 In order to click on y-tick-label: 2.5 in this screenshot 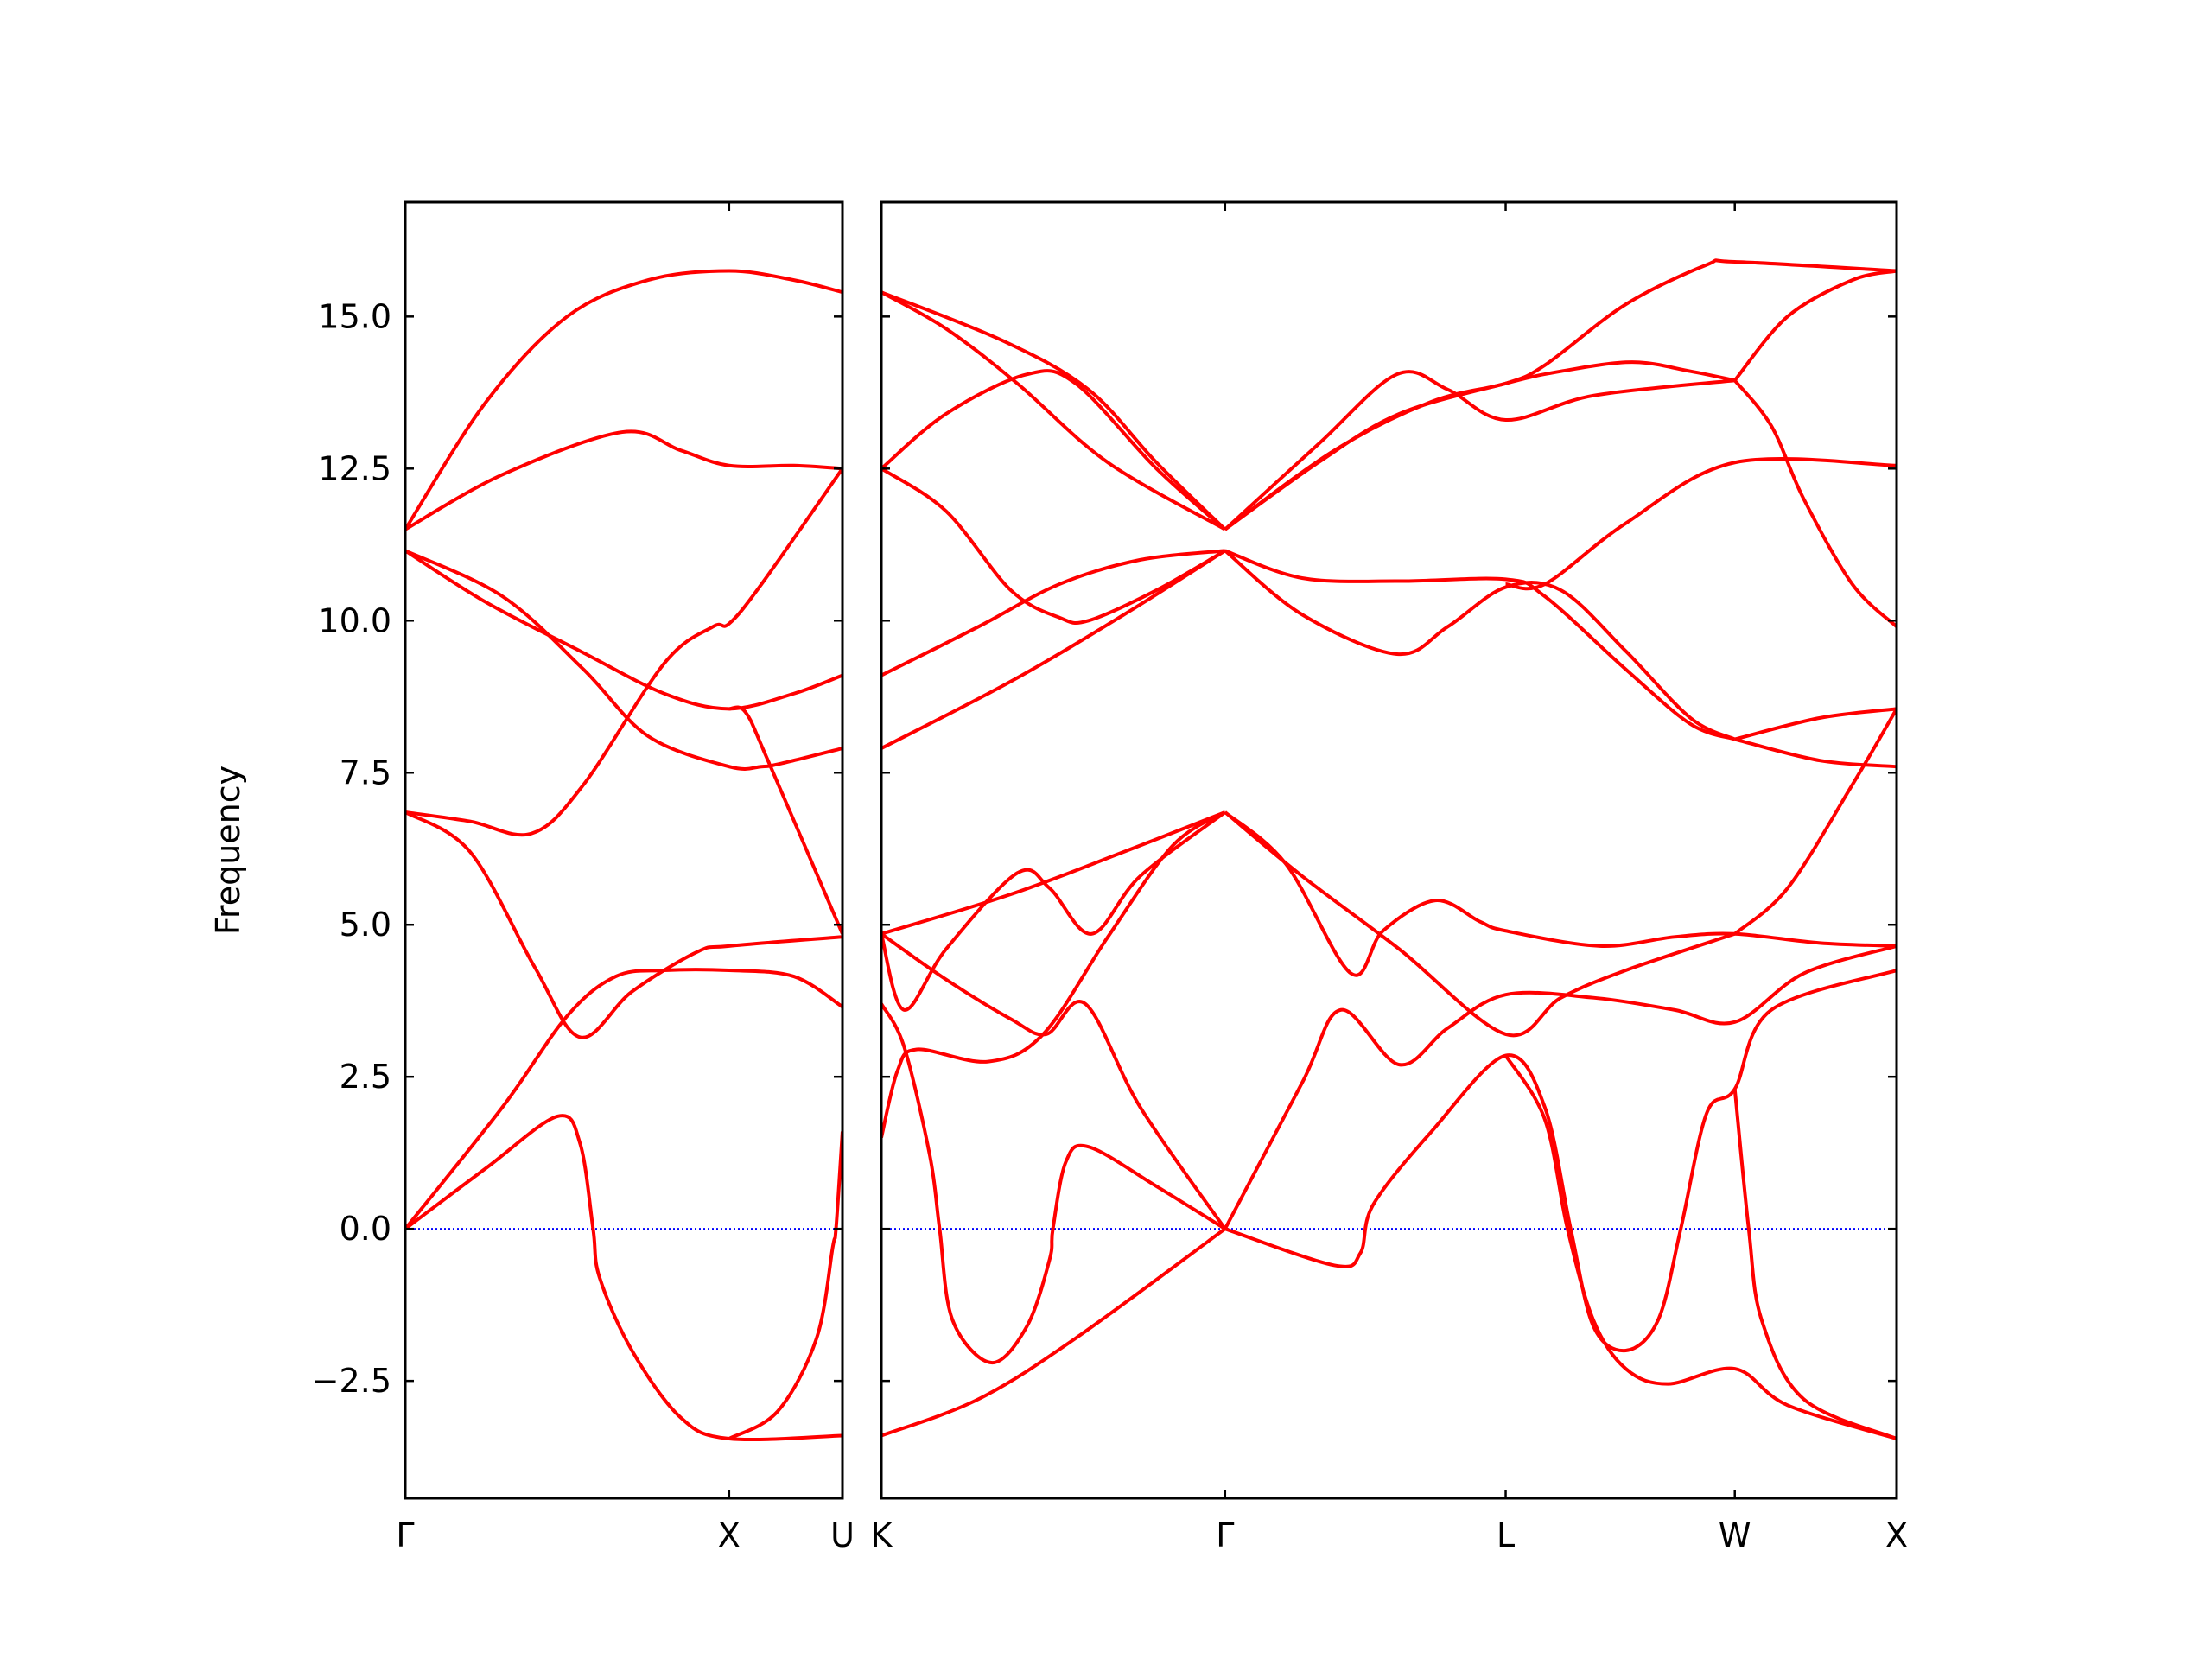, I will do `click(365, 1077)`.